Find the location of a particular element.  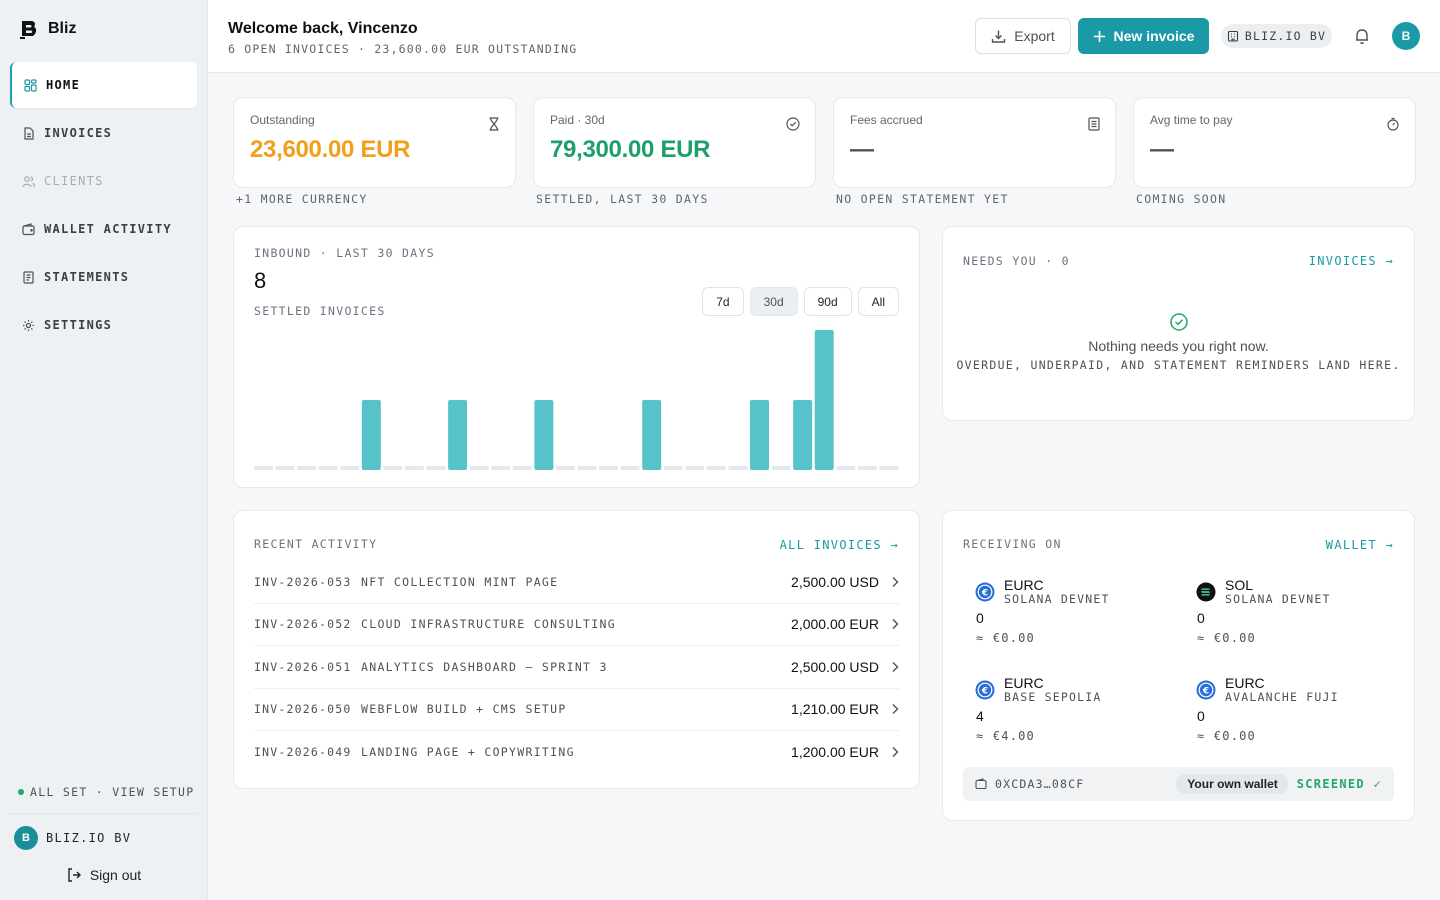

asset-item: SOL SOLANA DEVNET 0 ≈ €0.00 is located at coordinates (1295, 616).